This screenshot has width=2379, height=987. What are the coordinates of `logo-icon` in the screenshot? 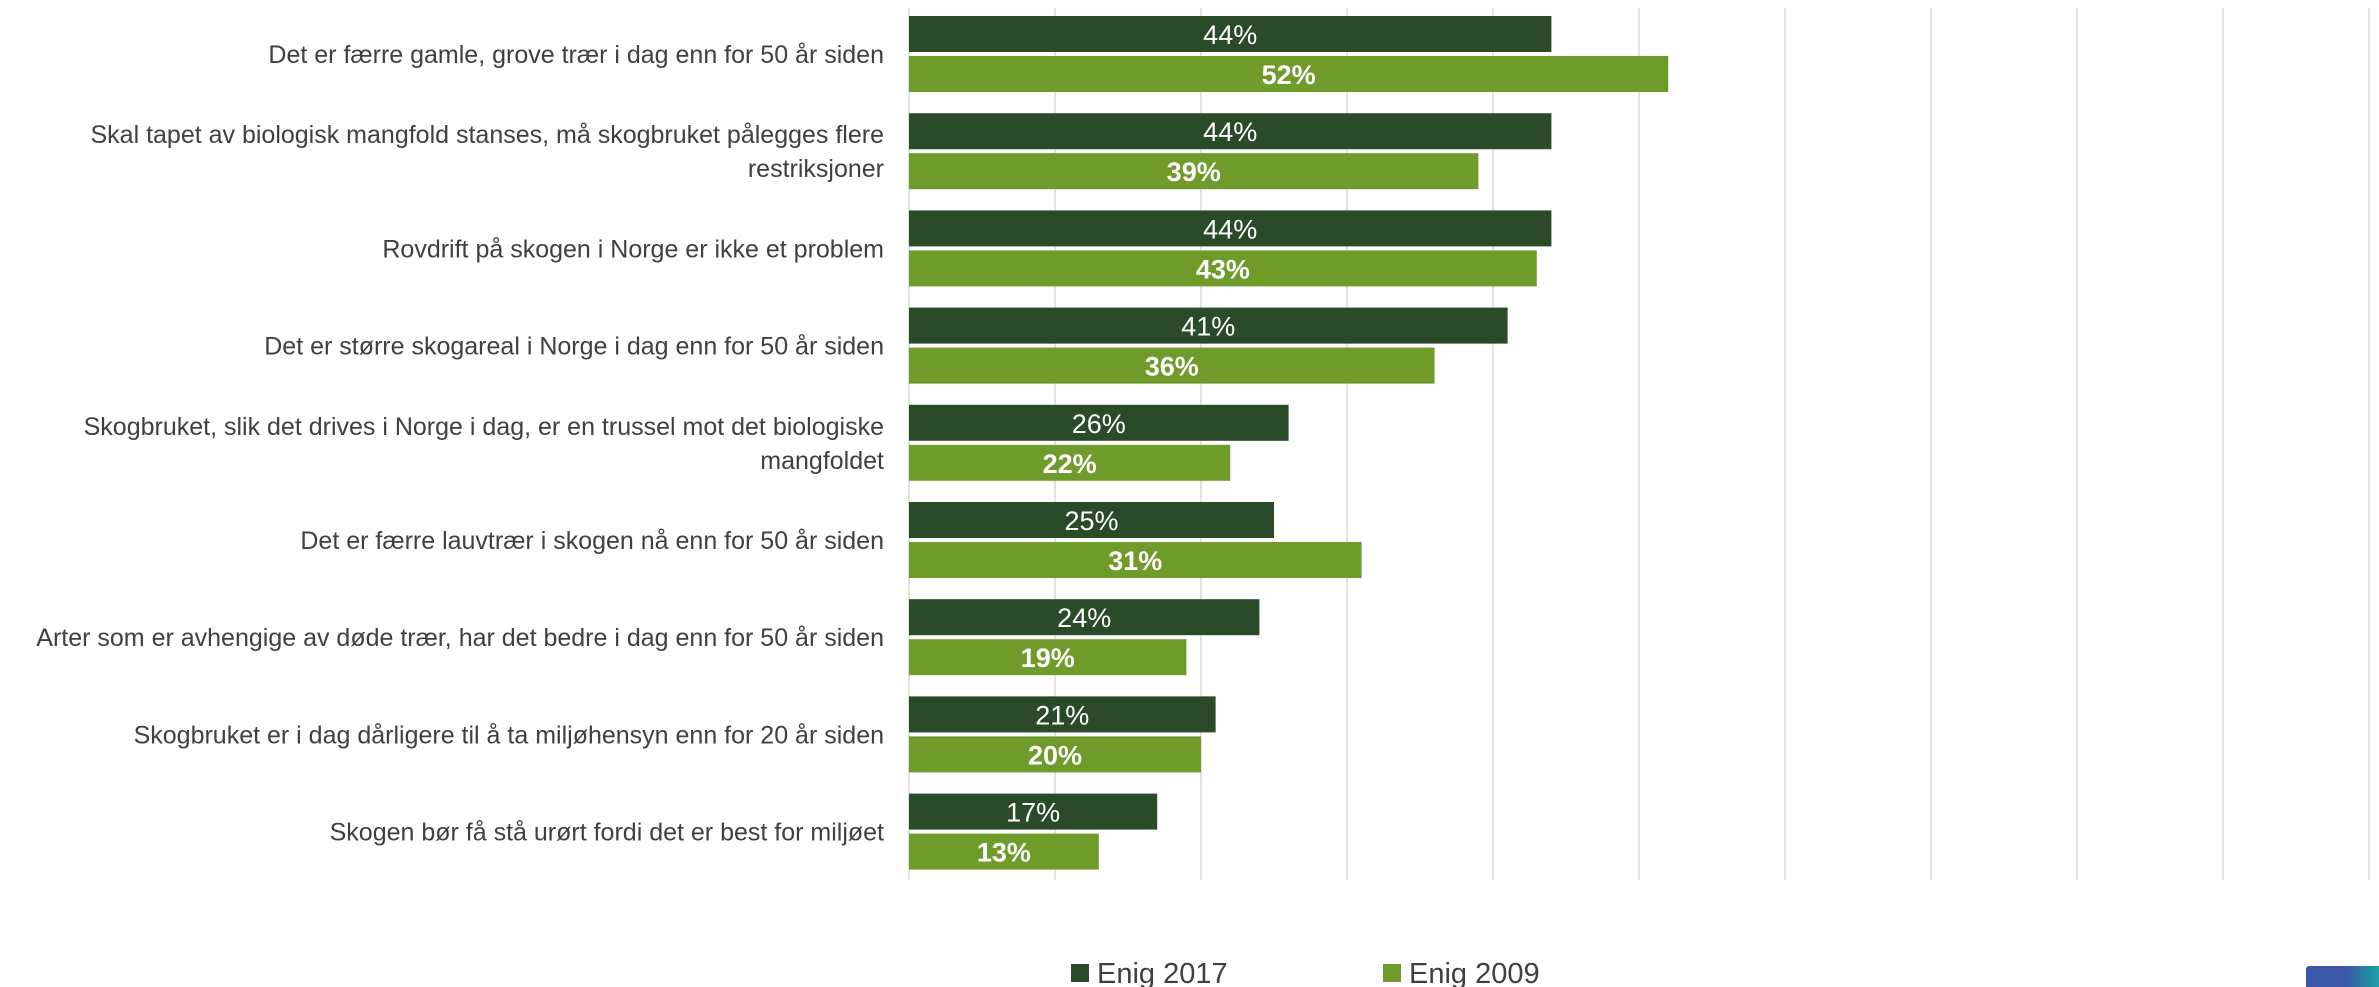 It's located at (2342, 976).